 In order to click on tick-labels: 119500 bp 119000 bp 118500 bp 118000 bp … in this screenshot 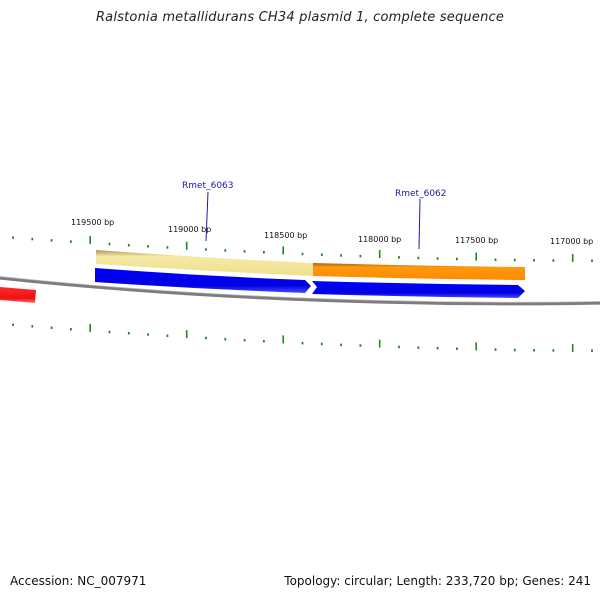, I will do `click(332, 232)`.